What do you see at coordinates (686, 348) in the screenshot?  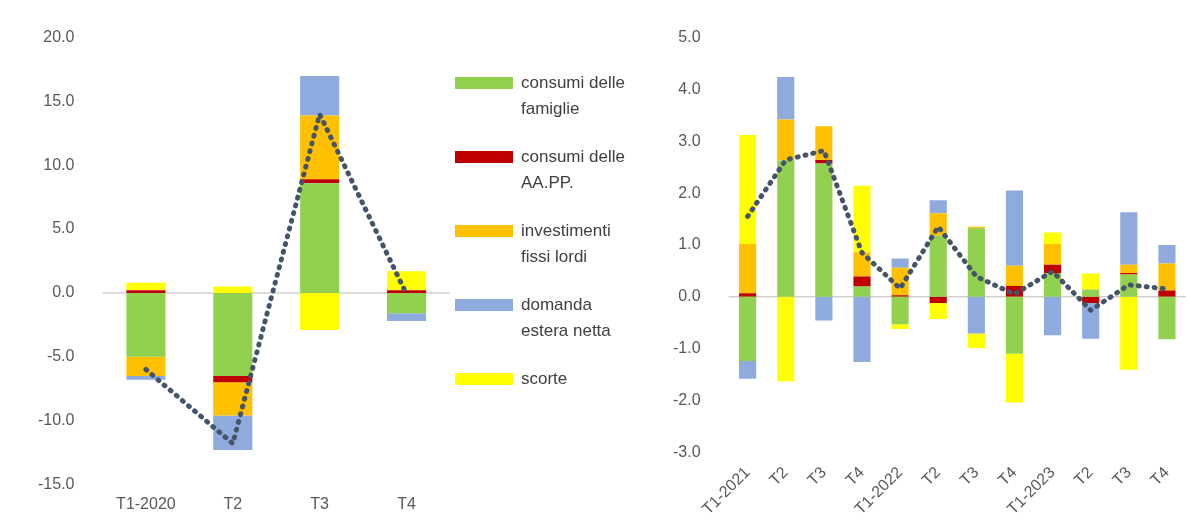 I see `y-tick-label: -1.0` at bounding box center [686, 348].